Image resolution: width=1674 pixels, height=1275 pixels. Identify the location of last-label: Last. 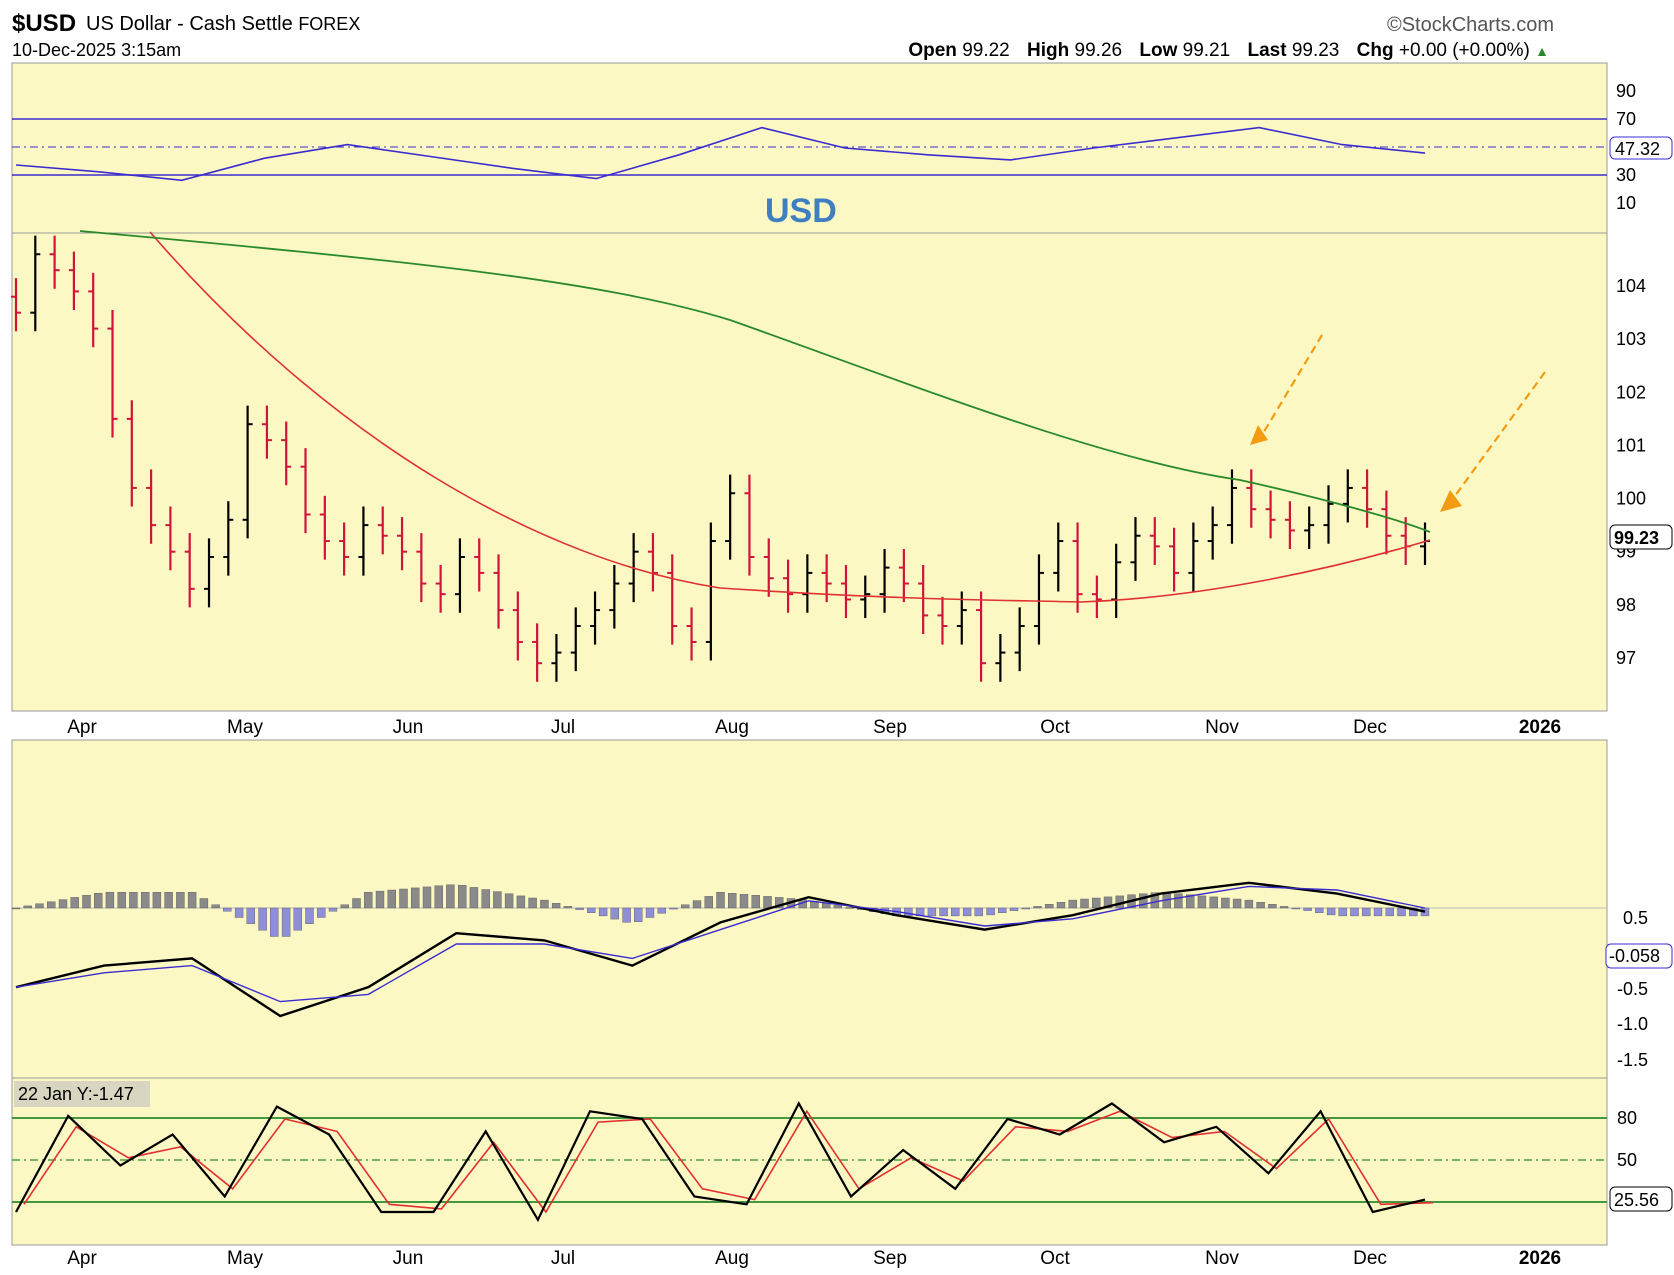
(1267, 50).